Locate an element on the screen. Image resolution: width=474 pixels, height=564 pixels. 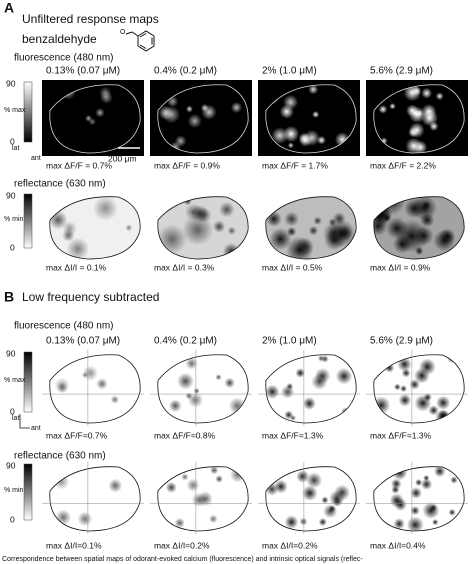
odorant: benzaldehyde is located at coordinates (59, 39).